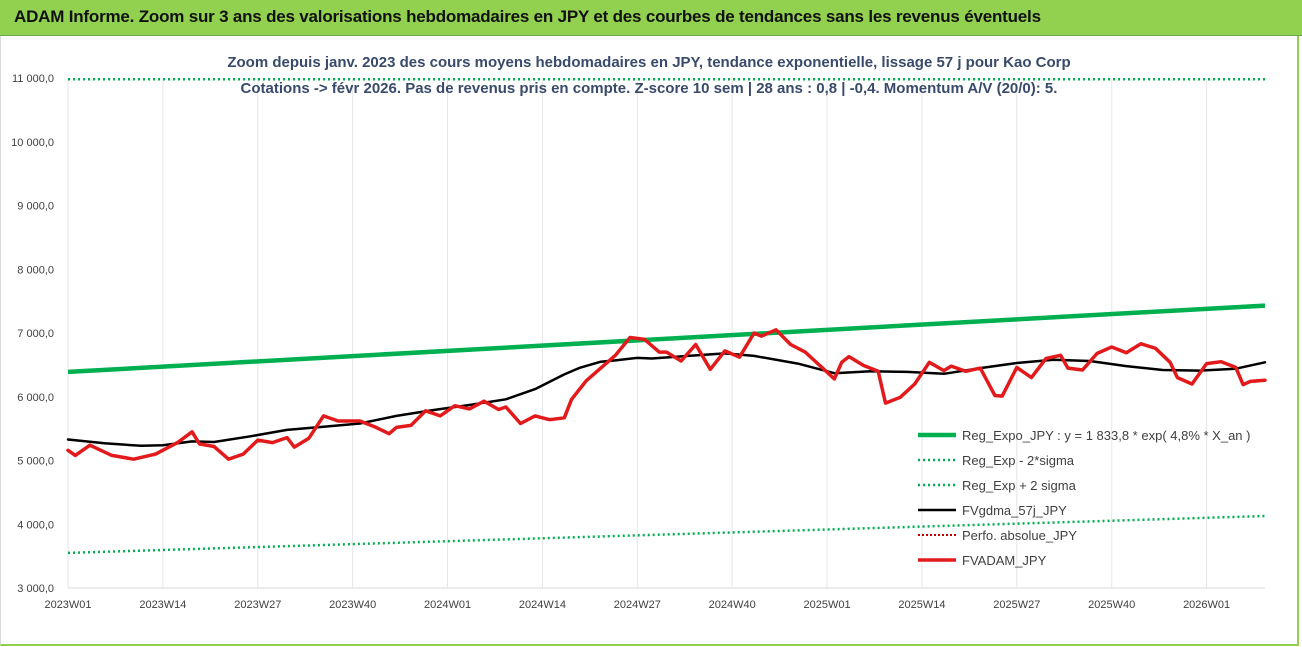  I want to click on x-tick-label: 2024W01, so click(447, 605).